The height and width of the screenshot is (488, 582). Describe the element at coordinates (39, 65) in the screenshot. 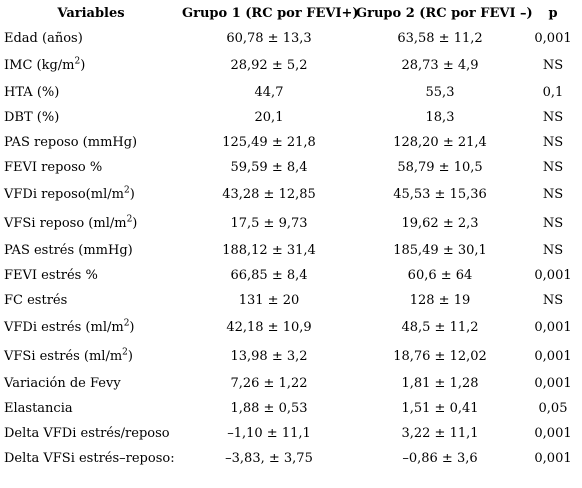

I see `variable-name: IMC (kg/m` at that location.